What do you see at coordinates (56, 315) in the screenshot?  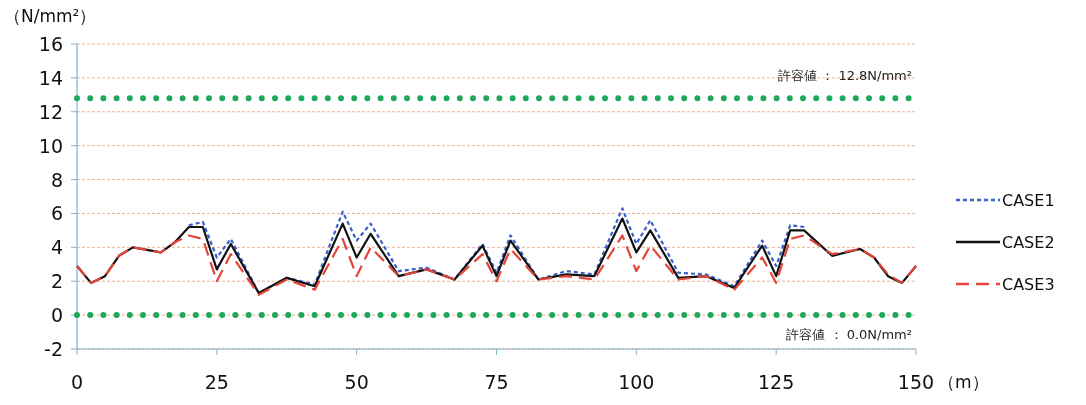 I see `y-tick-label: 0` at bounding box center [56, 315].